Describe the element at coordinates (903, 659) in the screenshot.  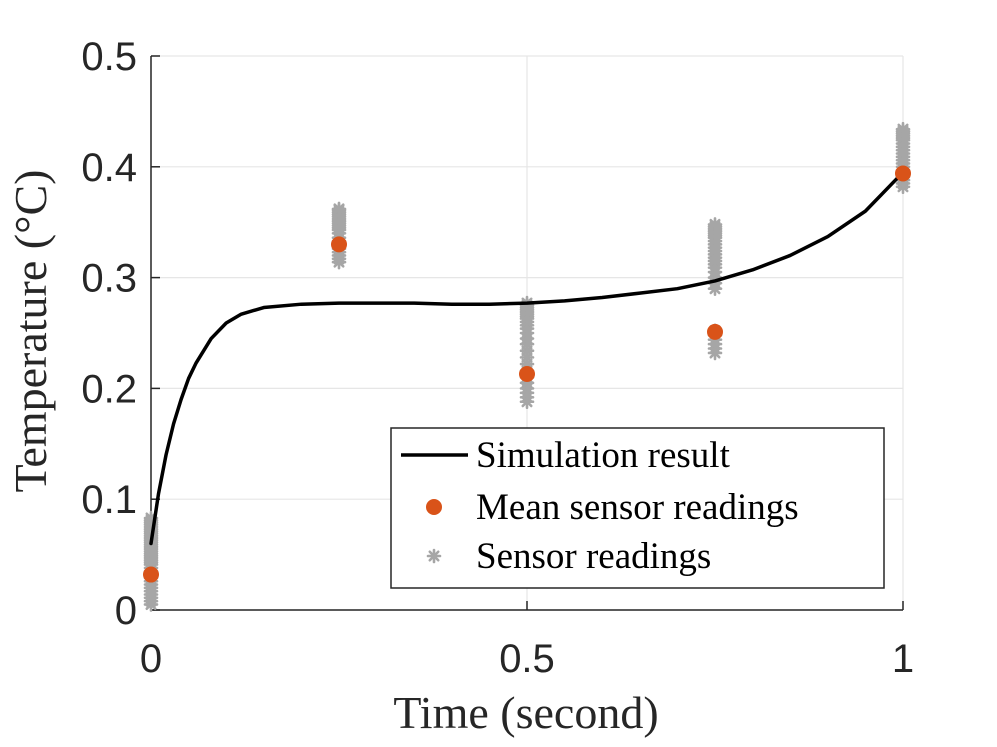
I see `x-tick-label: 1` at that location.